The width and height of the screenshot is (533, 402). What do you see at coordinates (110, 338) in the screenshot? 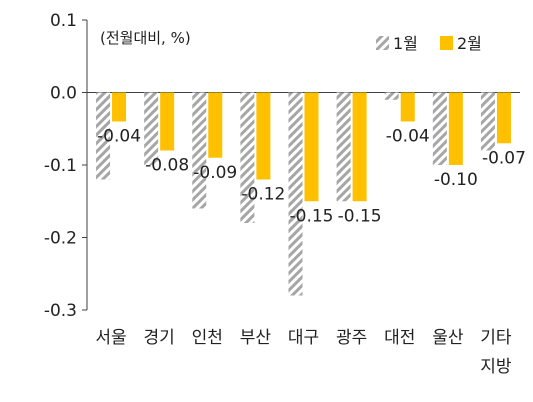
I see `category-label: 서울` at bounding box center [110, 338].